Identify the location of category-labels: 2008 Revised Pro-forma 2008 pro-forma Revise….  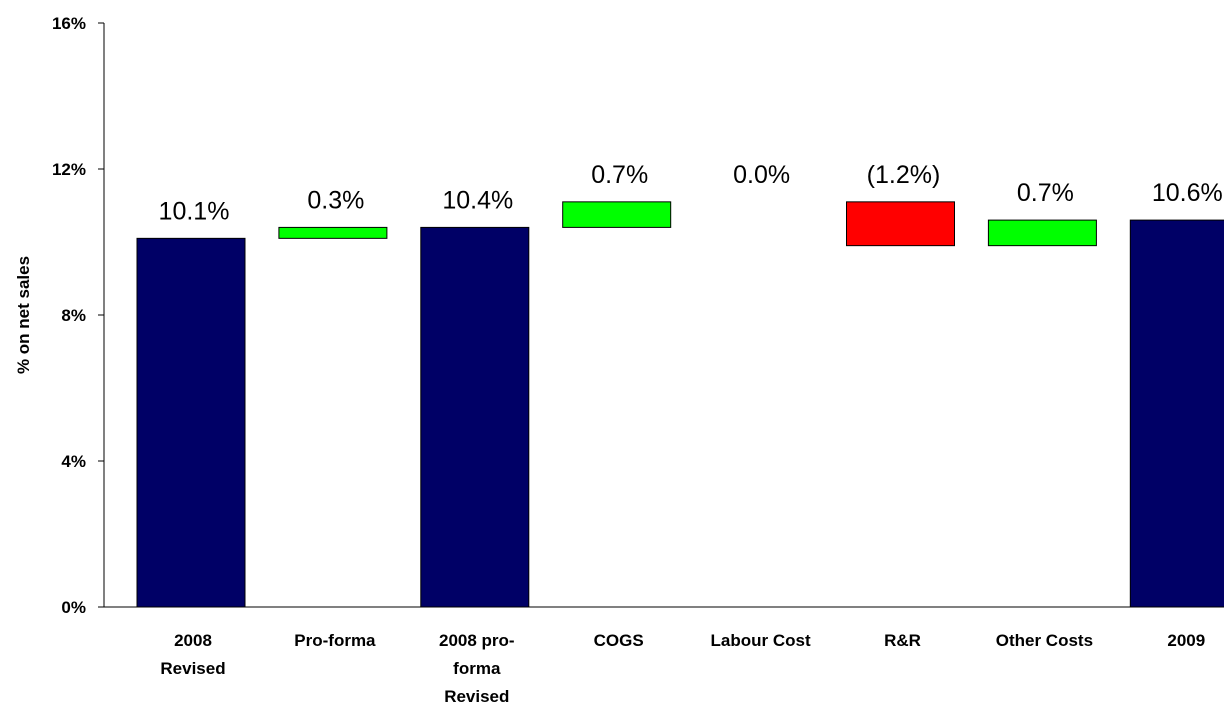
(682, 668).